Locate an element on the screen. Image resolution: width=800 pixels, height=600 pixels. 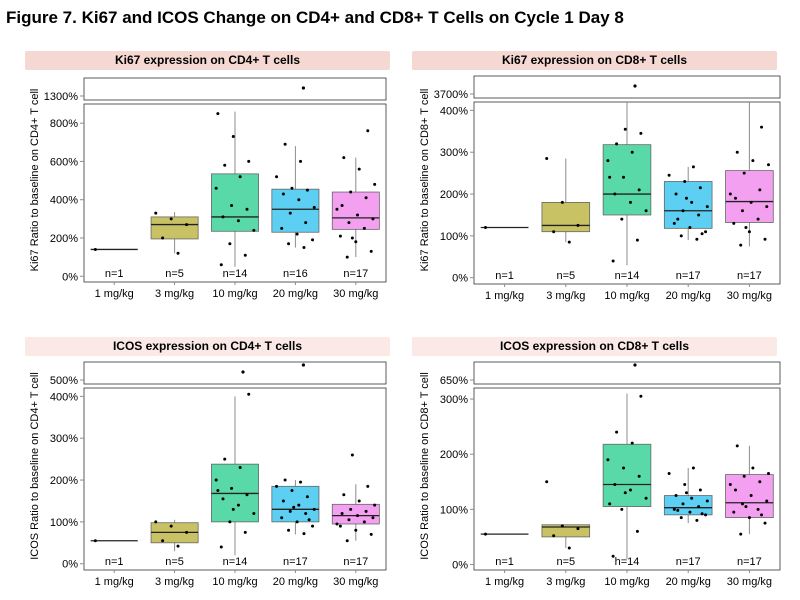
n-label: h=14 is located at coordinates (627, 562).